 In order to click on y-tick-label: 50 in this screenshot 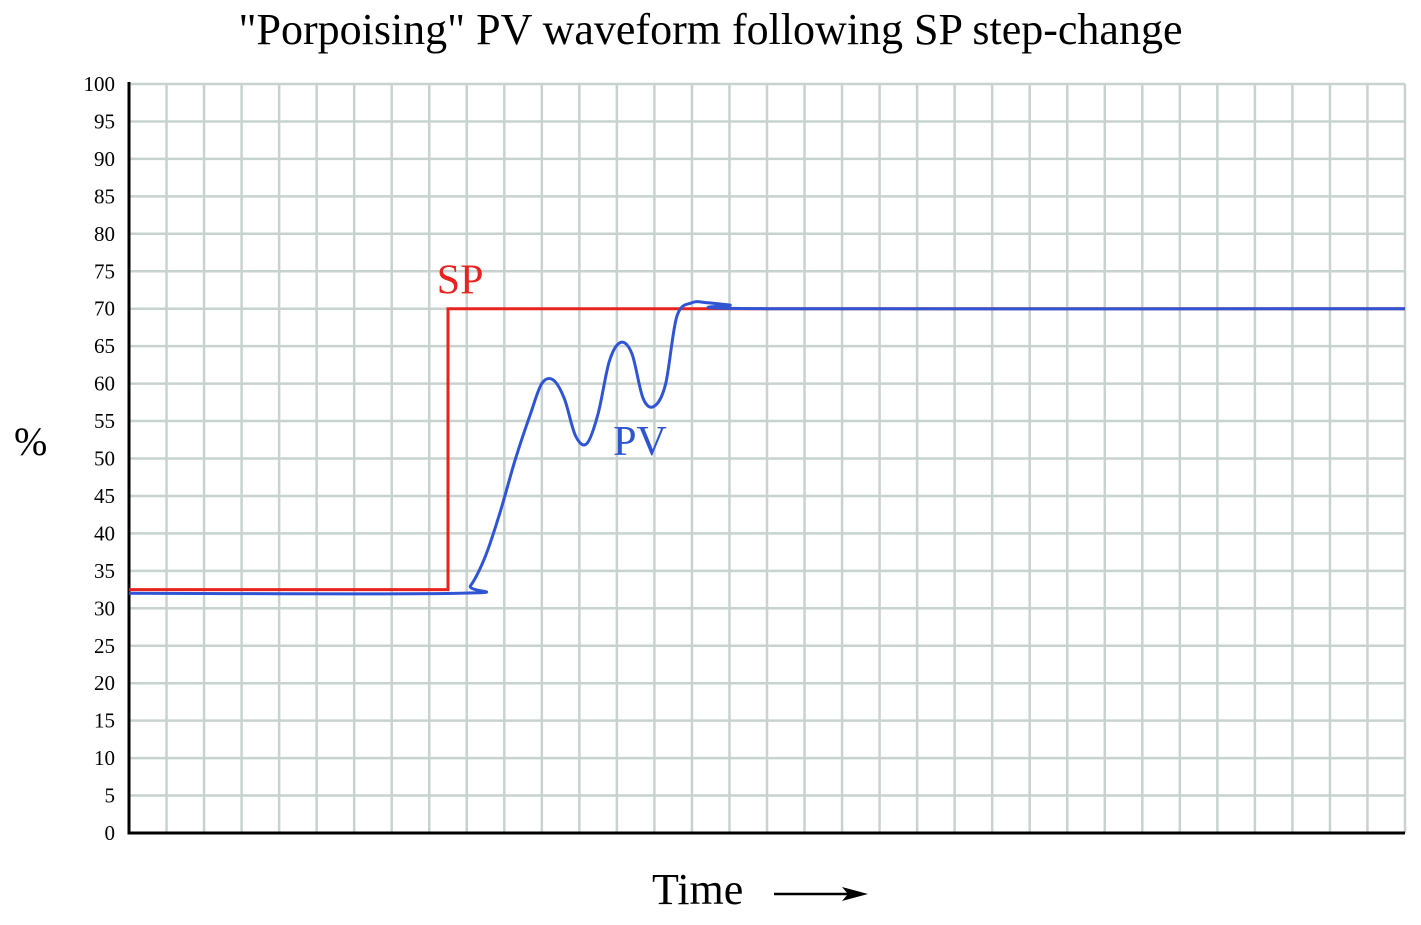, I will do `click(104, 459)`.